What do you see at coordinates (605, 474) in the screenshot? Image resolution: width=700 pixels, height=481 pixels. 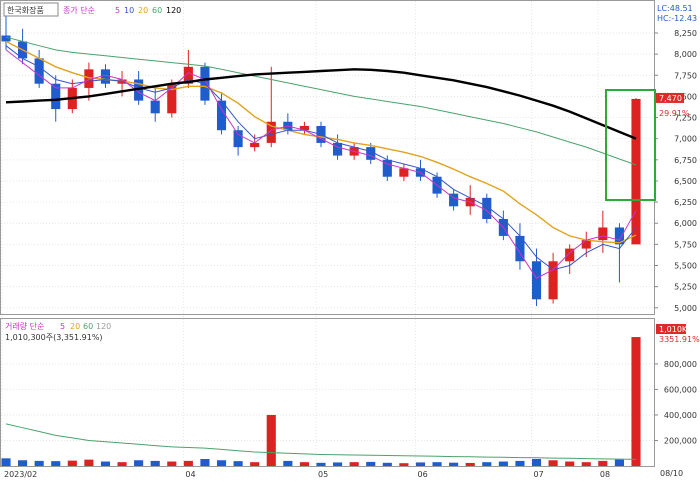 I see `time-label: 08` at bounding box center [605, 474].